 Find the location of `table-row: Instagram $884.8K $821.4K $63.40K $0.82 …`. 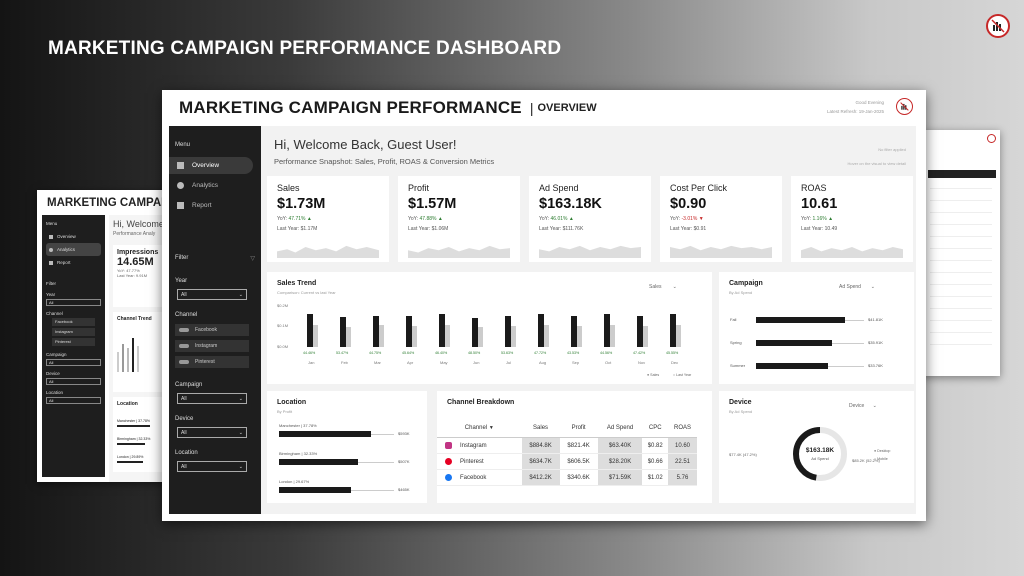

table-row: Instagram $884.8K $821.4K $63.40K $0.82 … is located at coordinates (567, 446).